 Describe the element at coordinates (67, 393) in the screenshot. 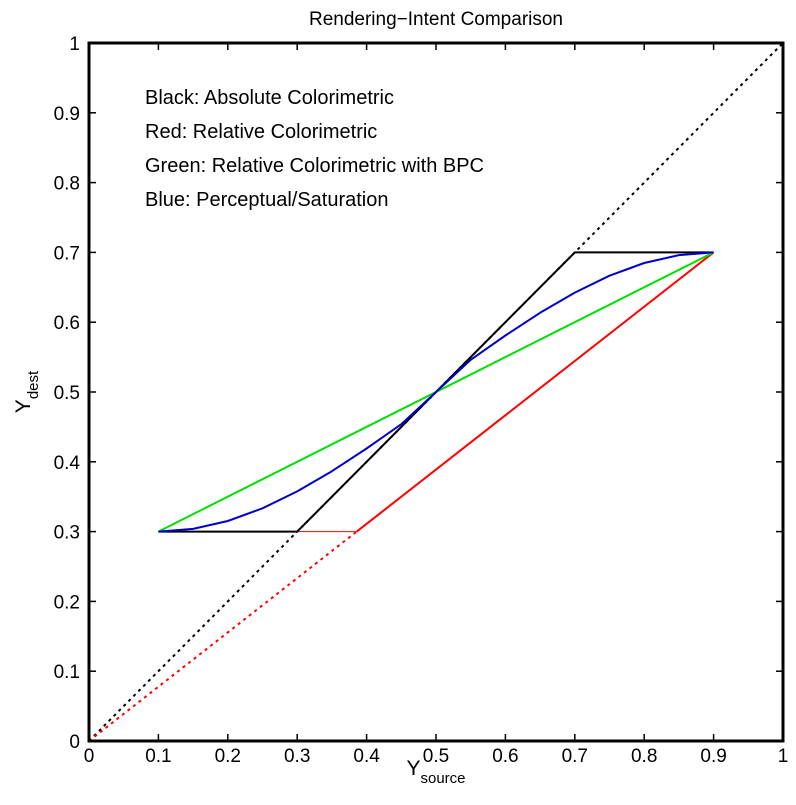

I see `y-tick-label: 0.5` at that location.